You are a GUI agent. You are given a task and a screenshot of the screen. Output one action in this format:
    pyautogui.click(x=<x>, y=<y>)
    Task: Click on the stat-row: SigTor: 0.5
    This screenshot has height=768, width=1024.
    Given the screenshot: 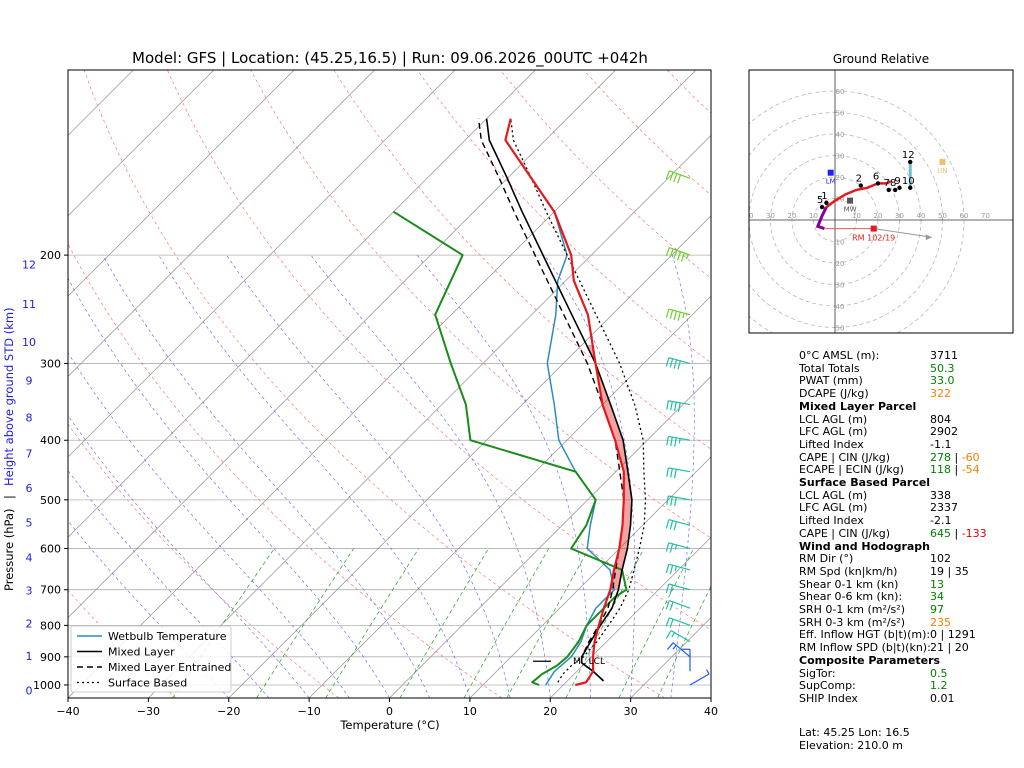 What is the action you would take?
    pyautogui.click(x=909, y=673)
    